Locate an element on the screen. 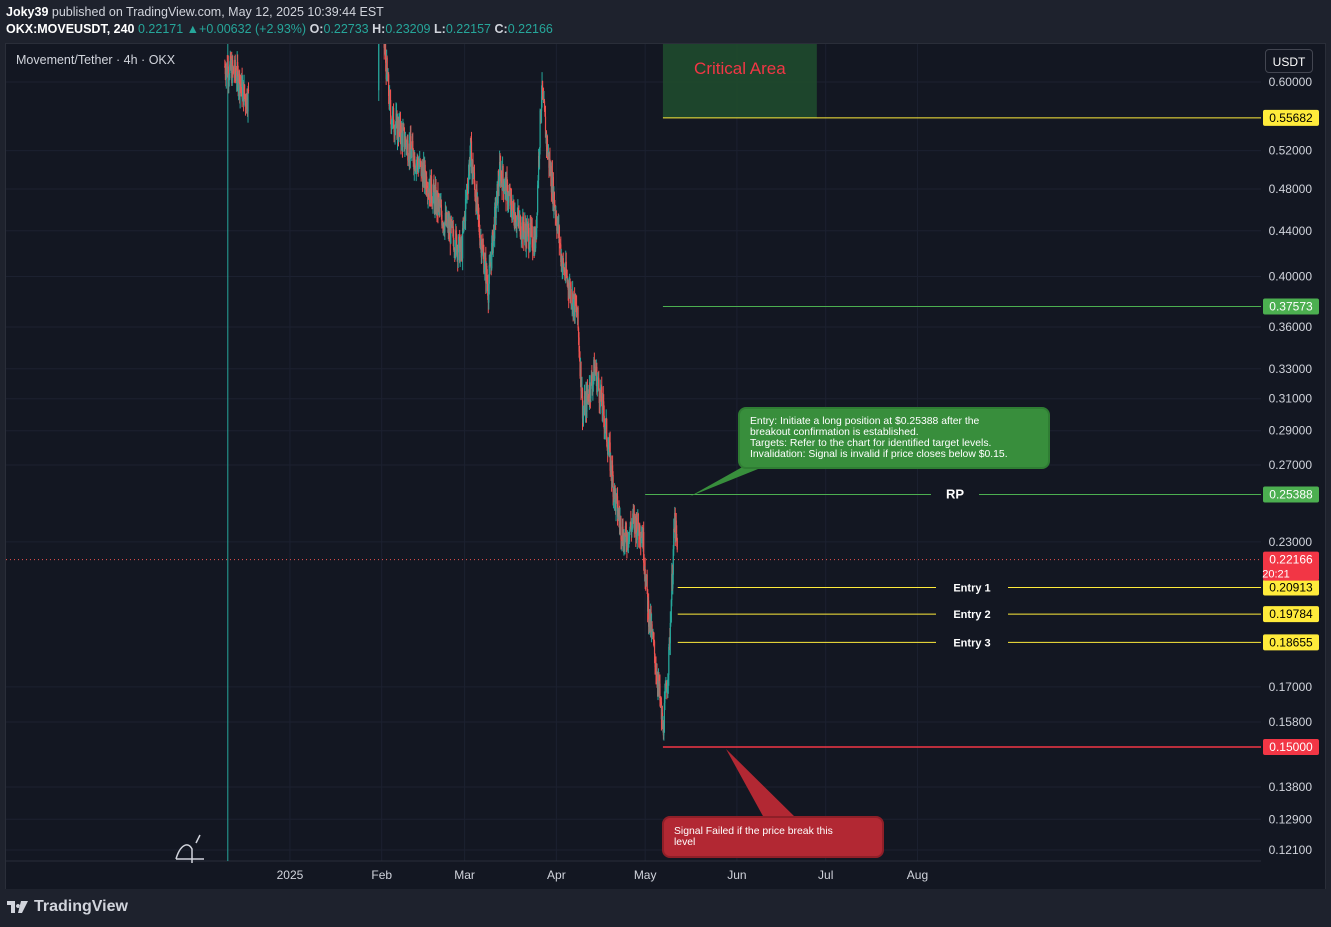  price-tick-label: 0.60000 is located at coordinates (1291, 82).